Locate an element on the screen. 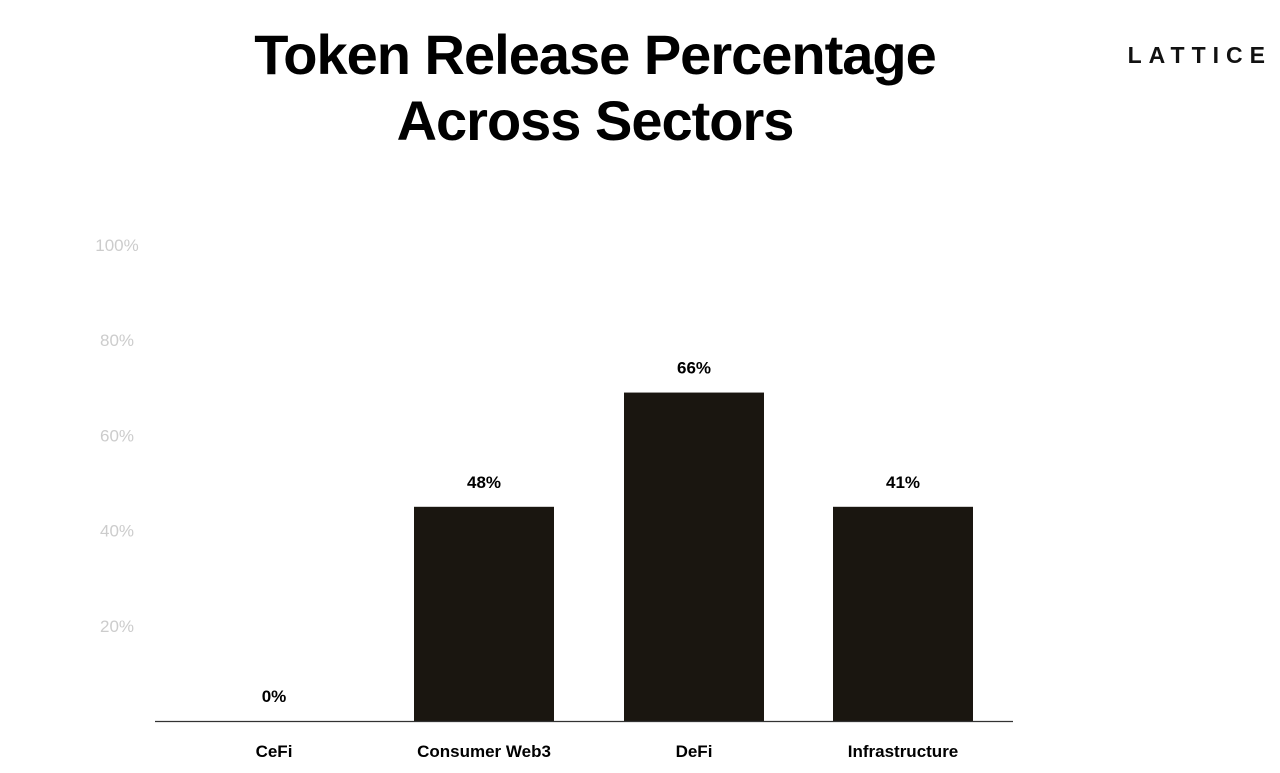 This screenshot has width=1280, height=773. x-tick-label: Infrastructure is located at coordinates (903, 751).